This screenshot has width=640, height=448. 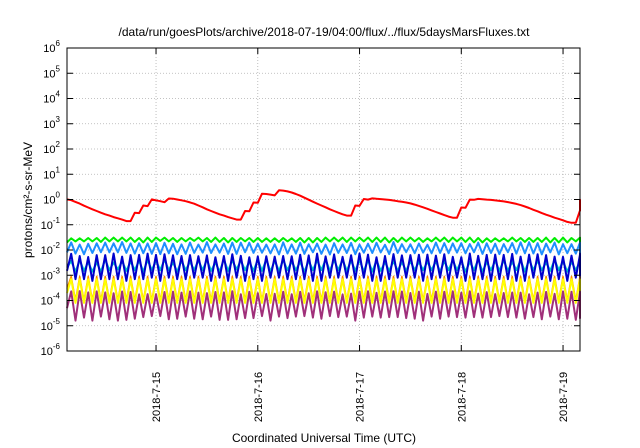 What do you see at coordinates (564, 397) in the screenshot?
I see `x-tick-label: 2018-7-19` at bounding box center [564, 397].